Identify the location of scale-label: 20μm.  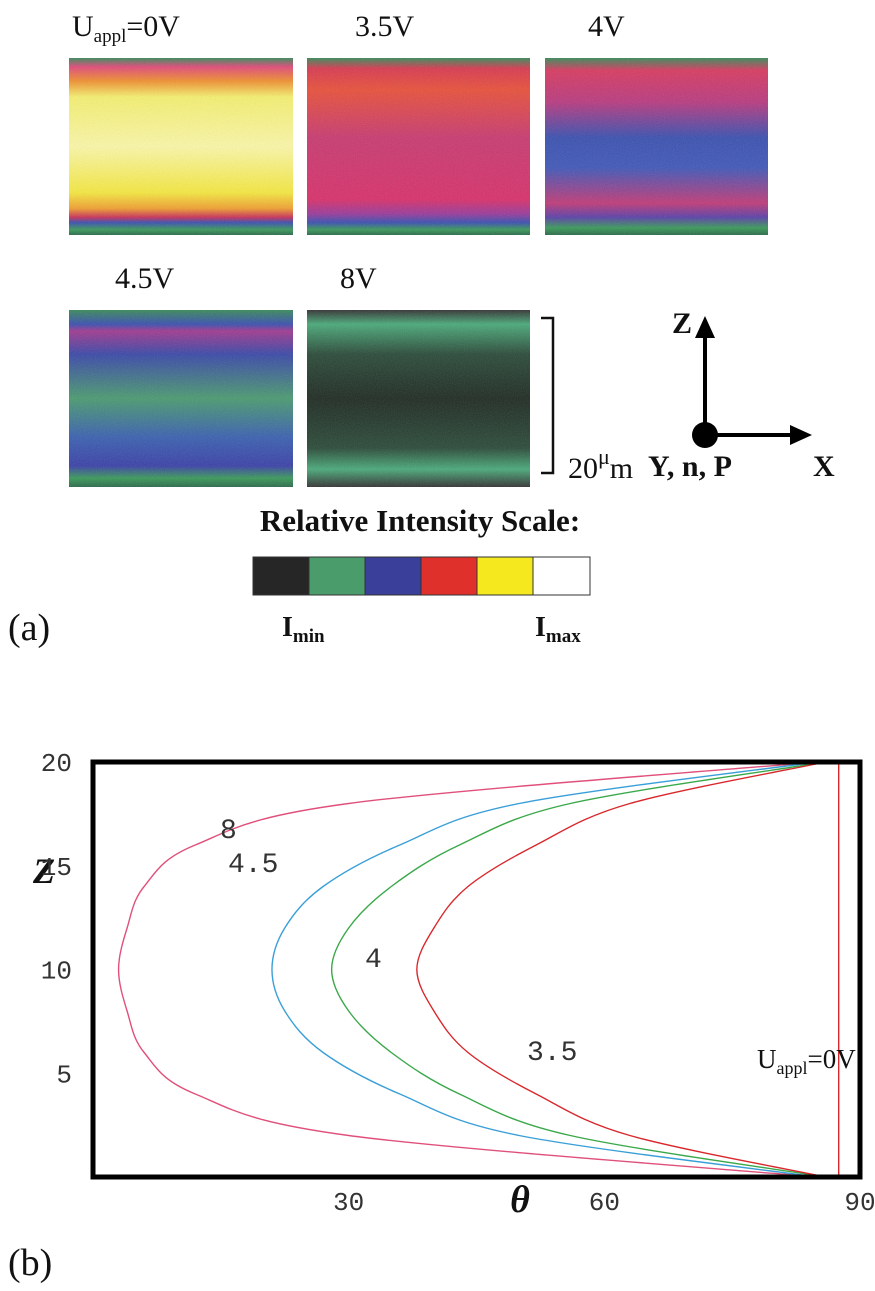
(600, 464).